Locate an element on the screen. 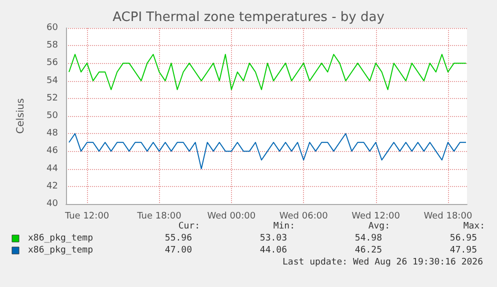 The width and height of the screenshot is (497, 287). text: 53.03 is located at coordinates (273, 239).